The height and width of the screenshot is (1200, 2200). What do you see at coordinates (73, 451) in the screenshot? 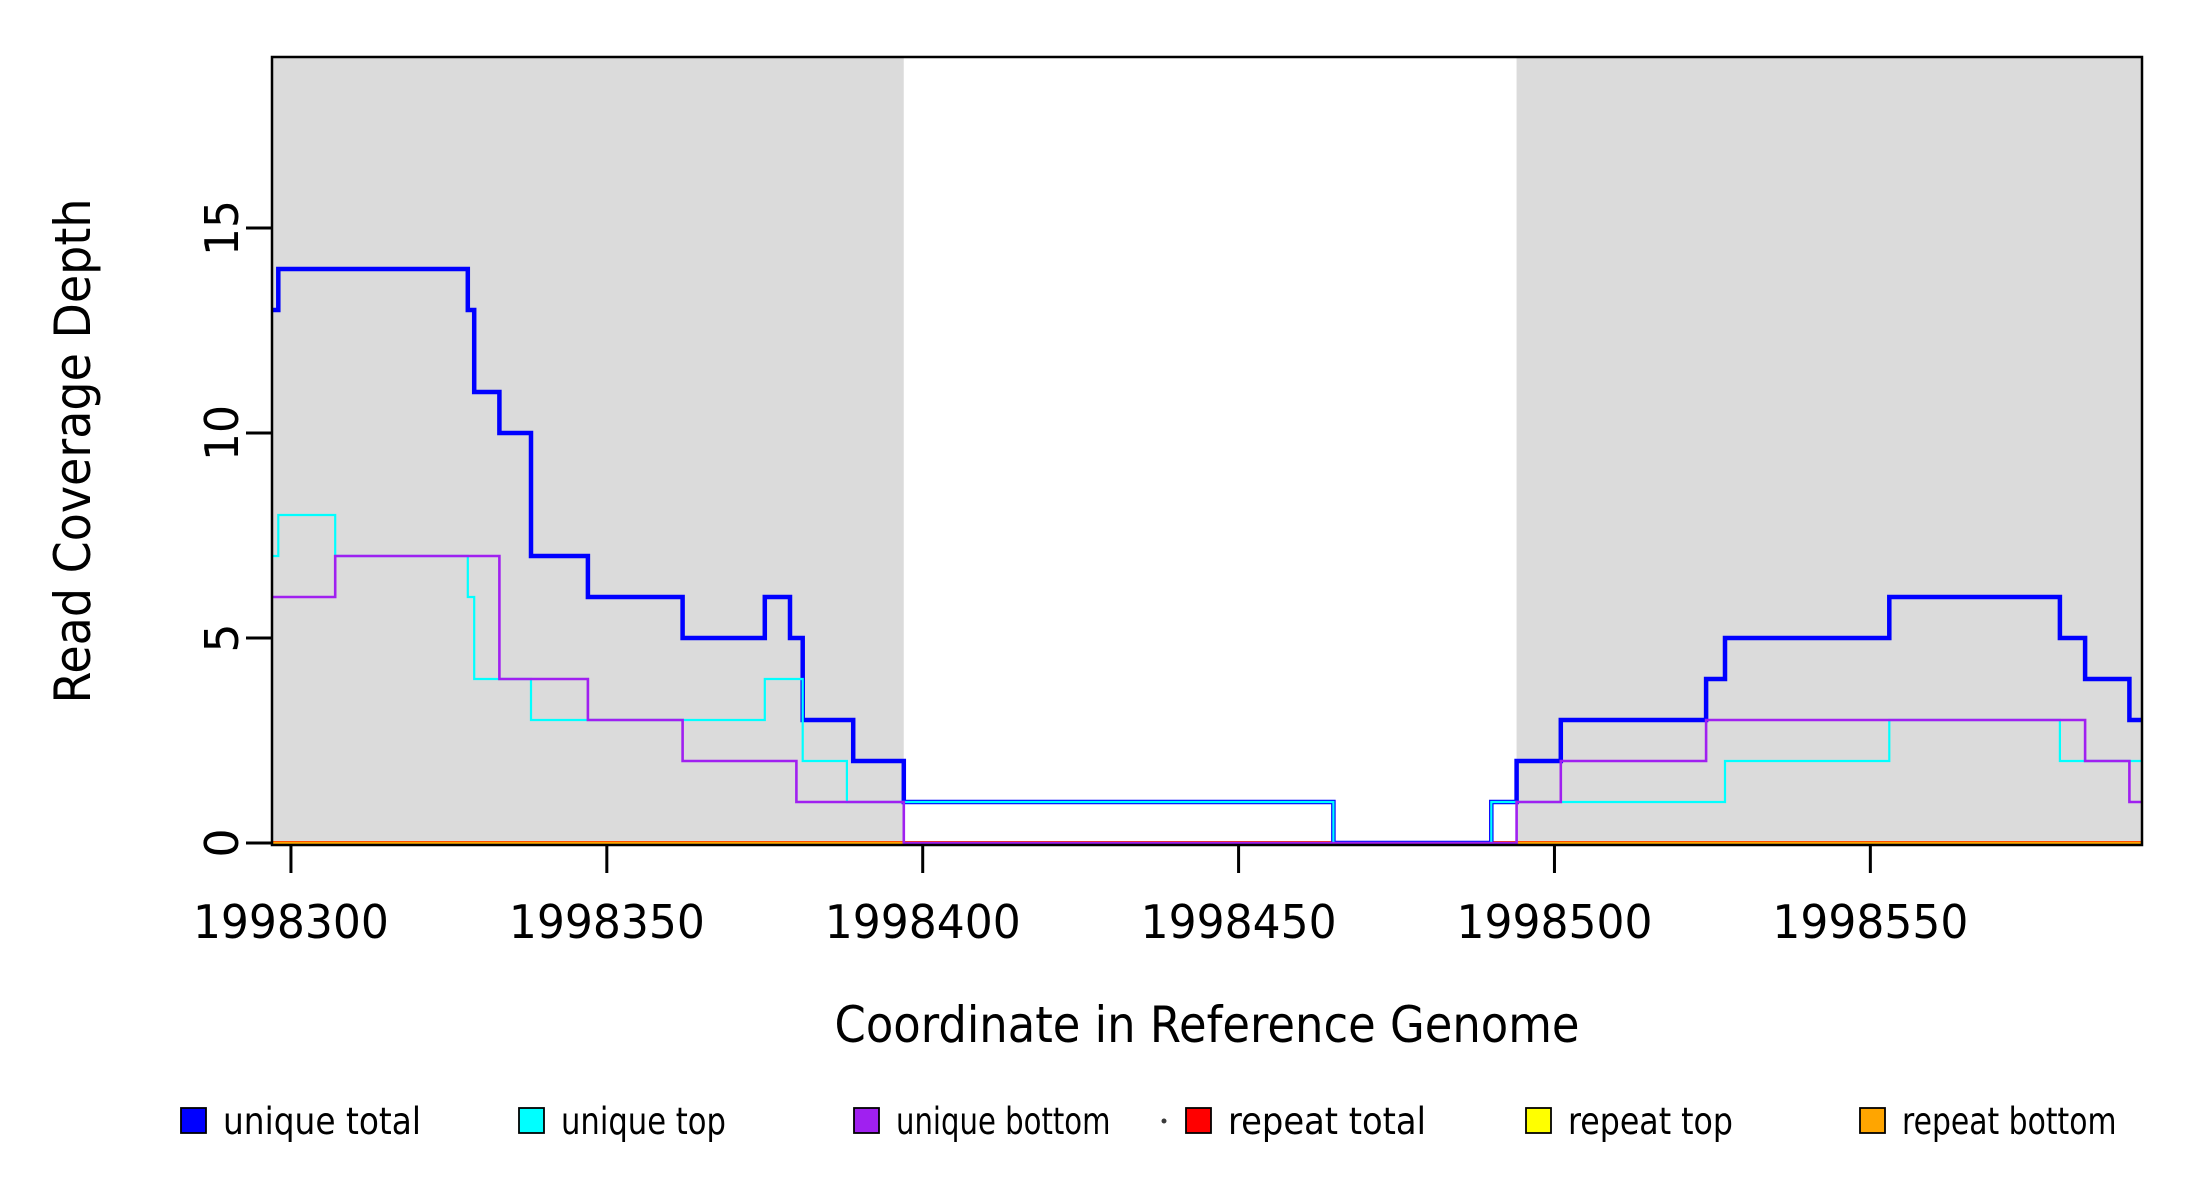
I see `y-axis-title: Read Coverage Depth` at bounding box center [73, 451].